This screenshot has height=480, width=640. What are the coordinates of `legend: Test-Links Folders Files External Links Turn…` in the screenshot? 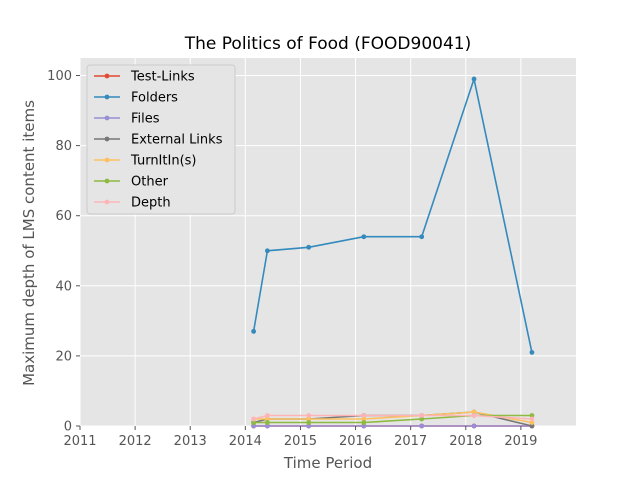 It's located at (161, 139).